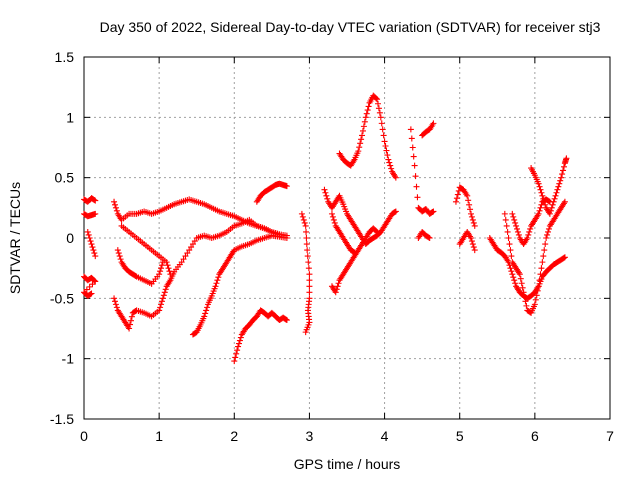 The image size is (640, 480). I want to click on y-tick-label: -1.5, so click(62, 419).